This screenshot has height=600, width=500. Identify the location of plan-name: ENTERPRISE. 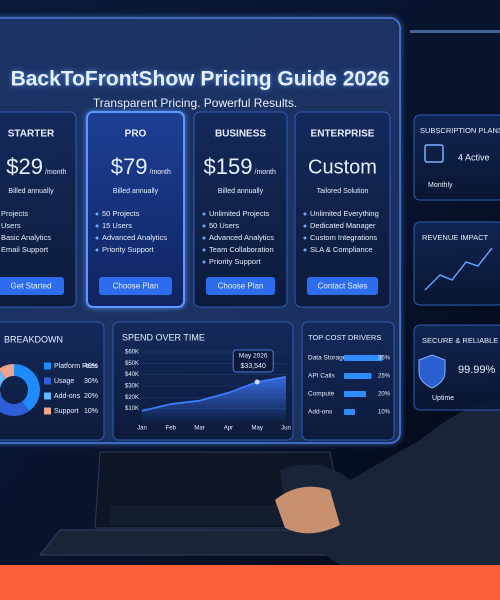
(343, 134).